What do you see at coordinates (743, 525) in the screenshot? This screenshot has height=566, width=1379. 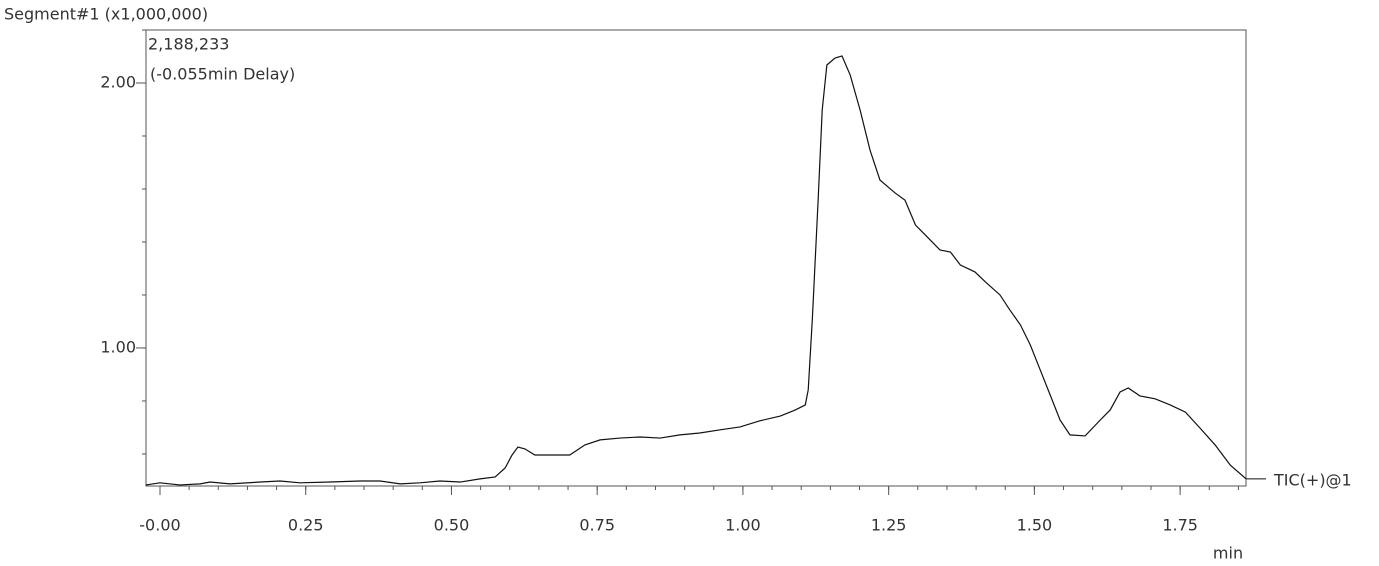 I see `x-tick-label: 1.00` at bounding box center [743, 525].